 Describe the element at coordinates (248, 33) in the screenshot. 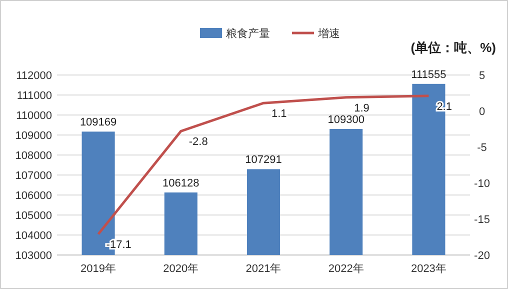

I see `legend-label: 粮食产量` at that location.